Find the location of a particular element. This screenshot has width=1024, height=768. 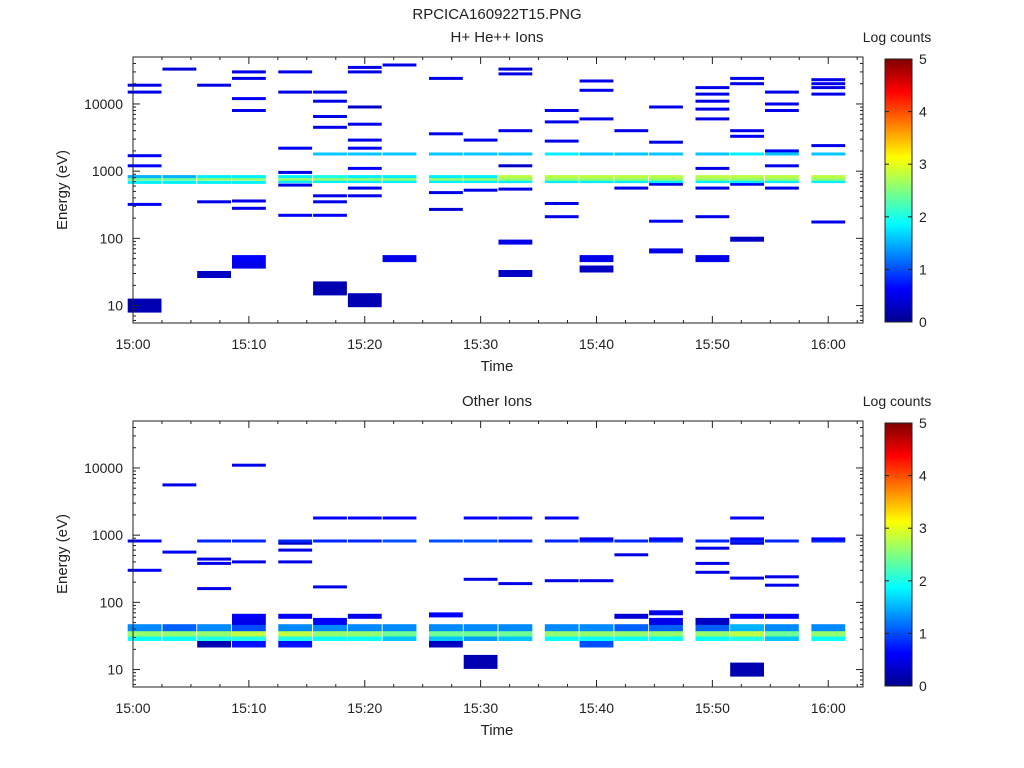

colorbar-tick-label: 0 is located at coordinates (923, 322).